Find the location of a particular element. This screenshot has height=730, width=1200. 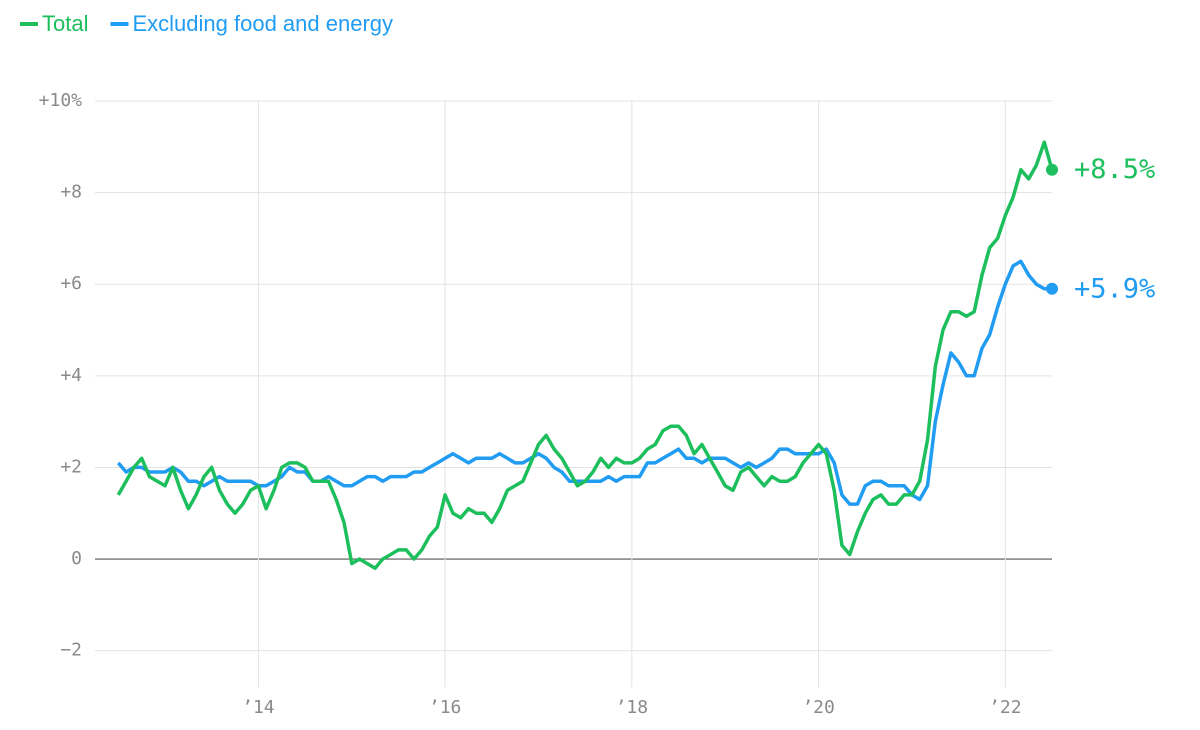

y-tick-label: +10% is located at coordinates (61, 100).